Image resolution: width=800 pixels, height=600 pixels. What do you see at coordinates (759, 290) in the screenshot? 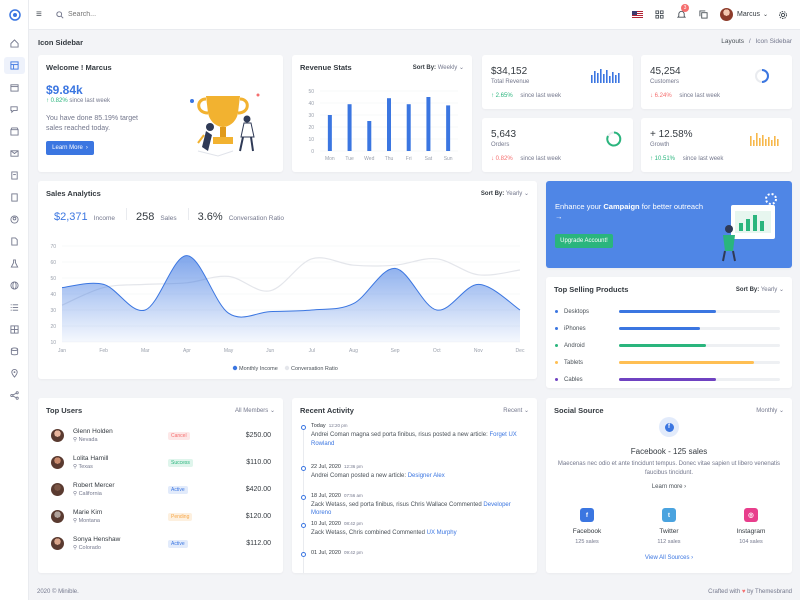
I see `products-sort: Sort By: Yearly ⌄` at bounding box center [759, 290].